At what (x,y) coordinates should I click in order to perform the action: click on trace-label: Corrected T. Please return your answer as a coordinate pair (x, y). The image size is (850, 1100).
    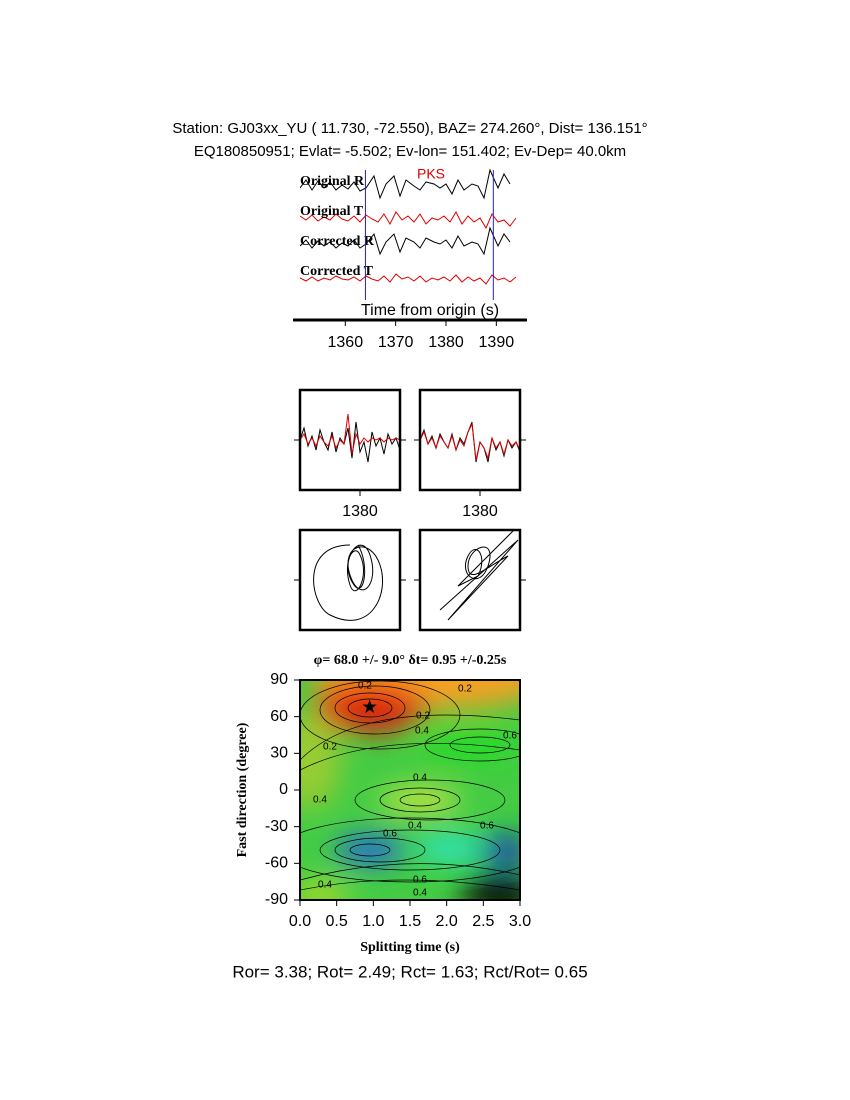
    Looking at the image, I should click on (337, 271).